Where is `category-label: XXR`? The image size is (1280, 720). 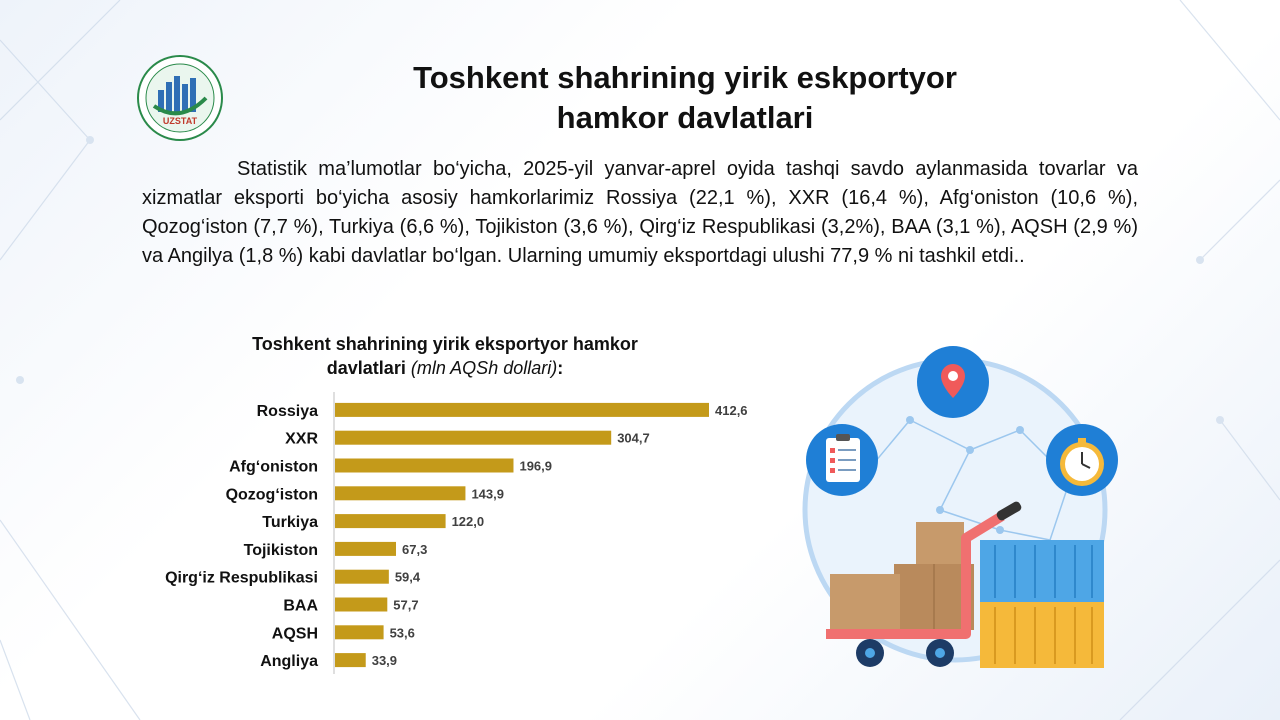
category-label: XXR is located at coordinates (301, 439).